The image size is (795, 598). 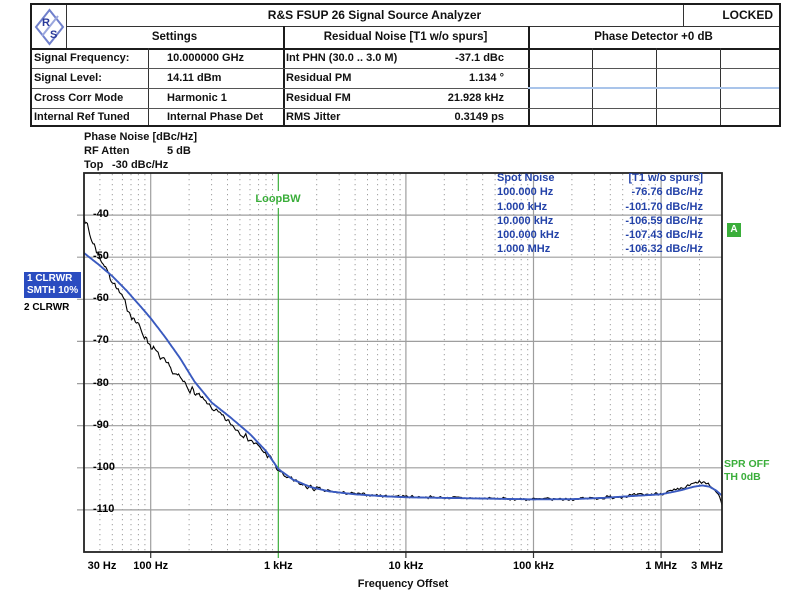 I want to click on spot-noise-row: 1.000 kHz -101.70 dBc/Hz, so click(x=600, y=207).